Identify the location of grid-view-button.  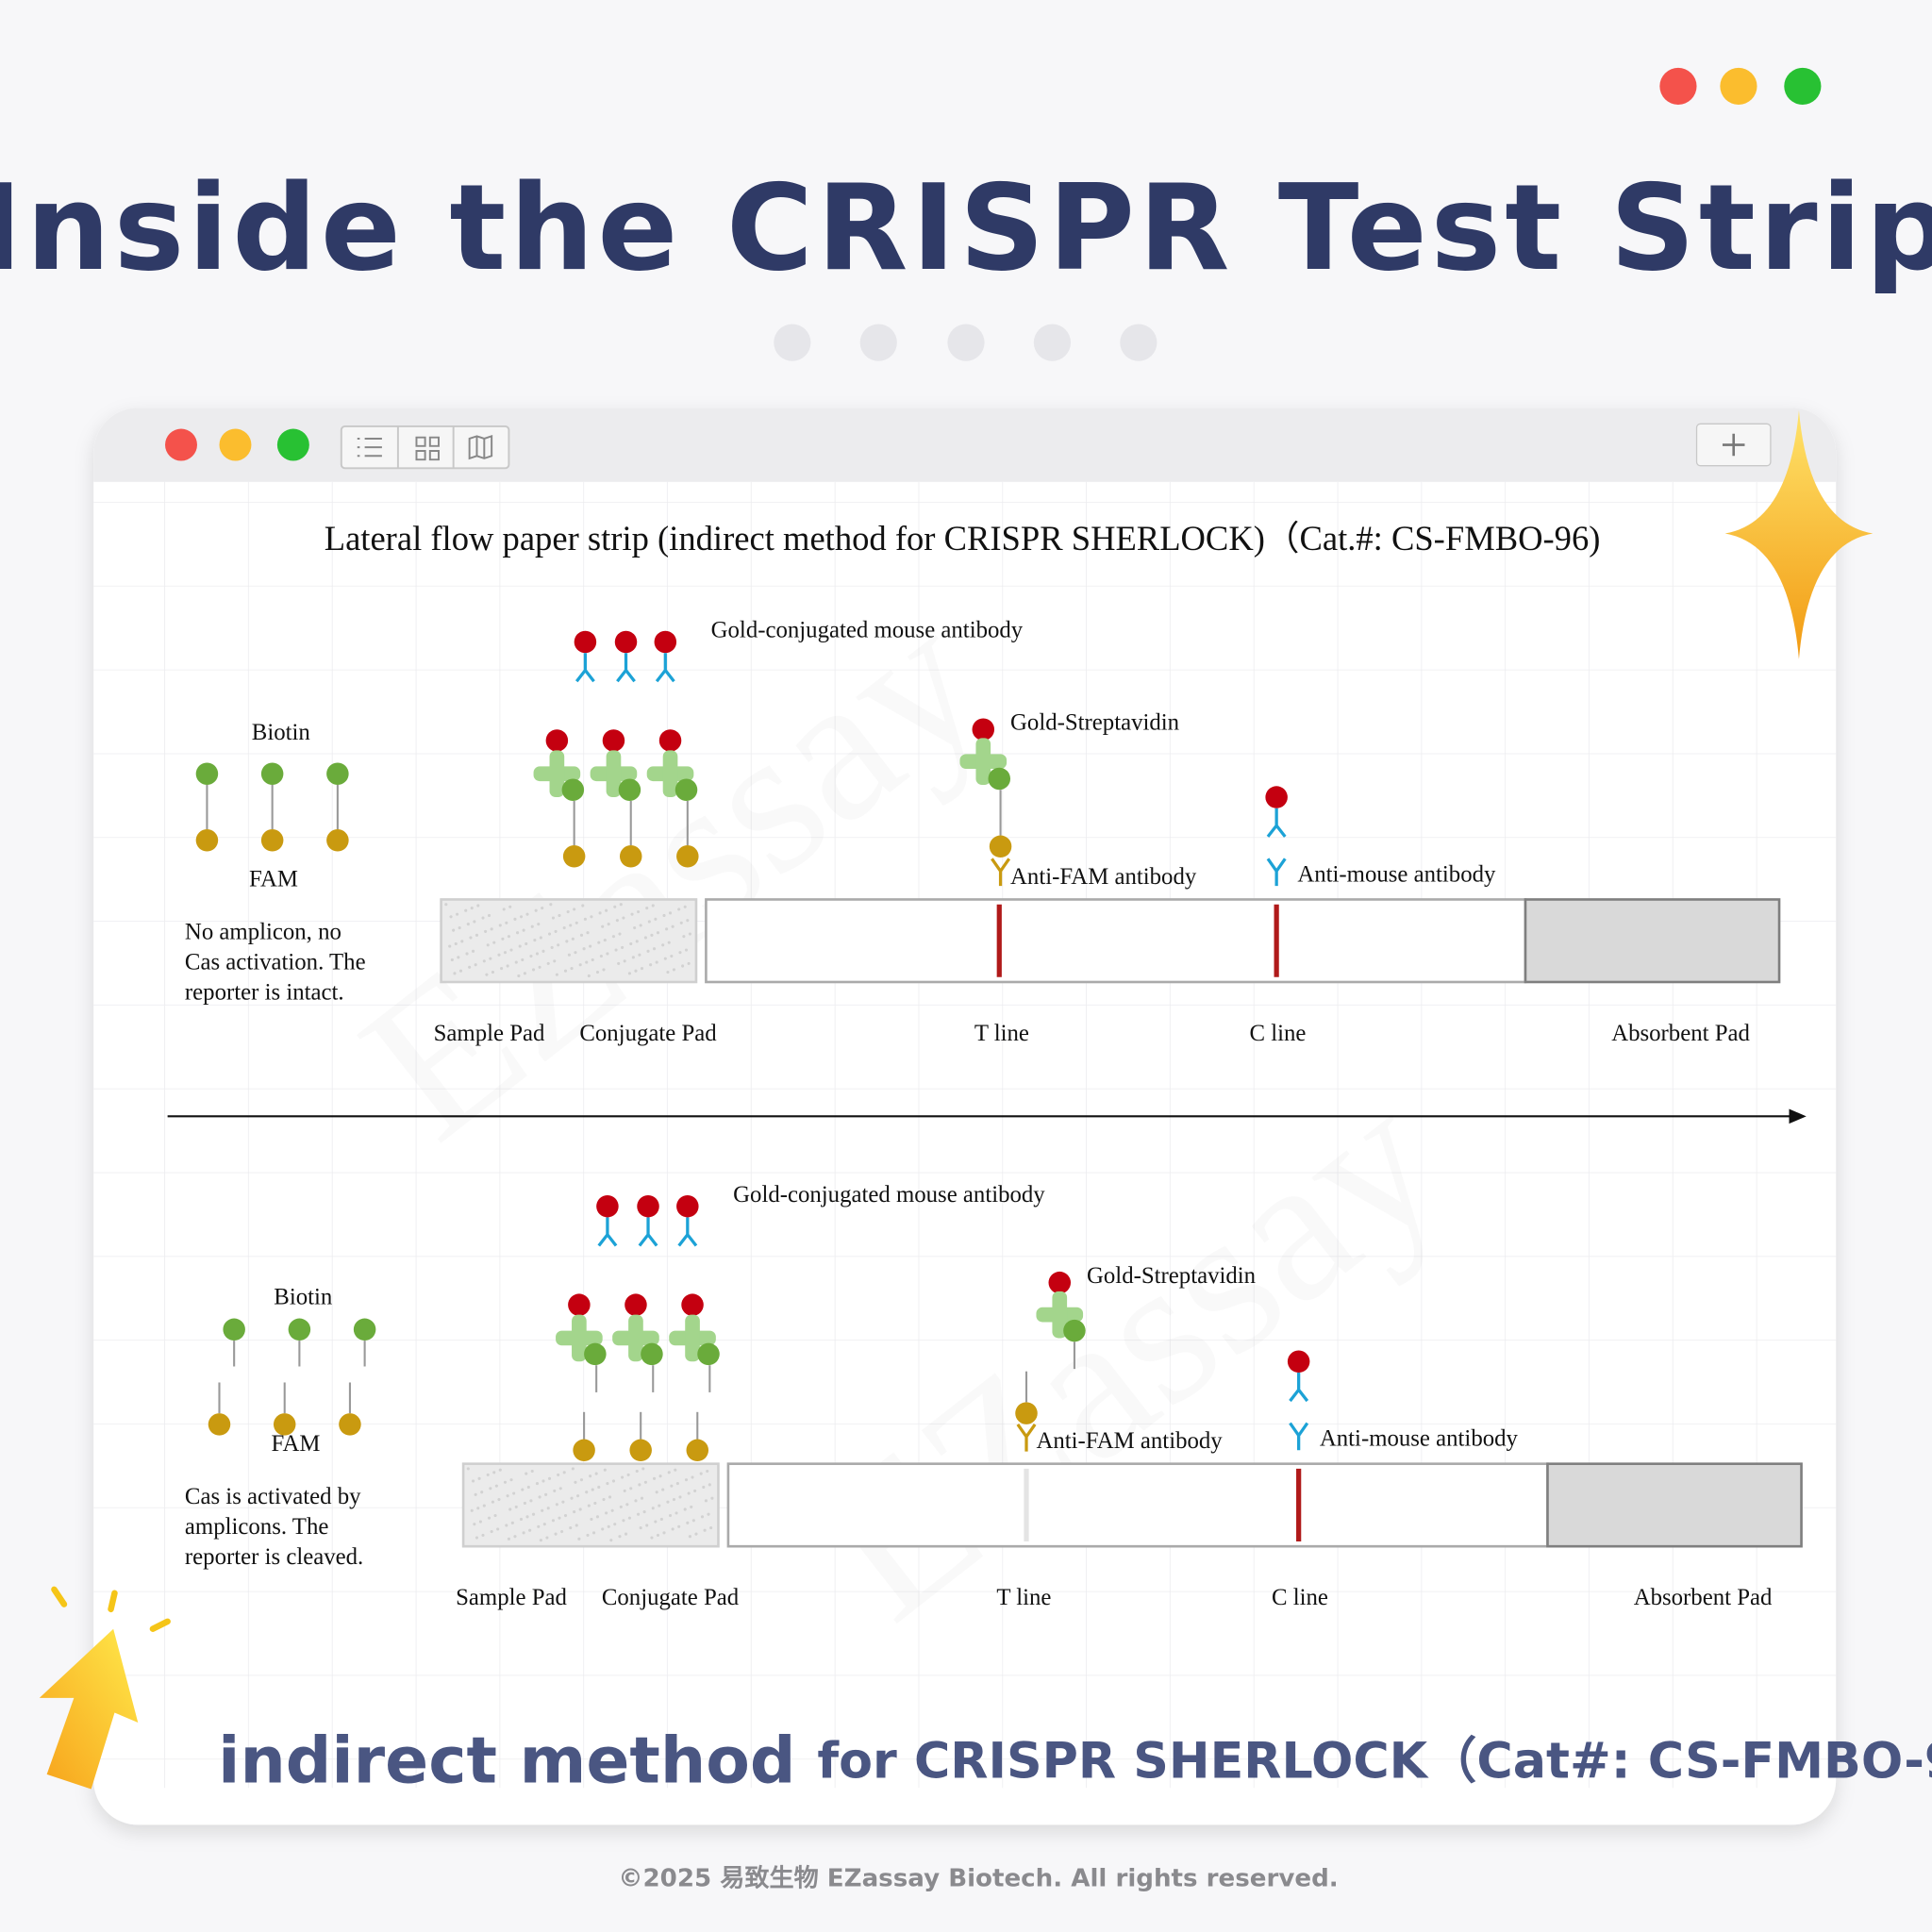
(428, 448).